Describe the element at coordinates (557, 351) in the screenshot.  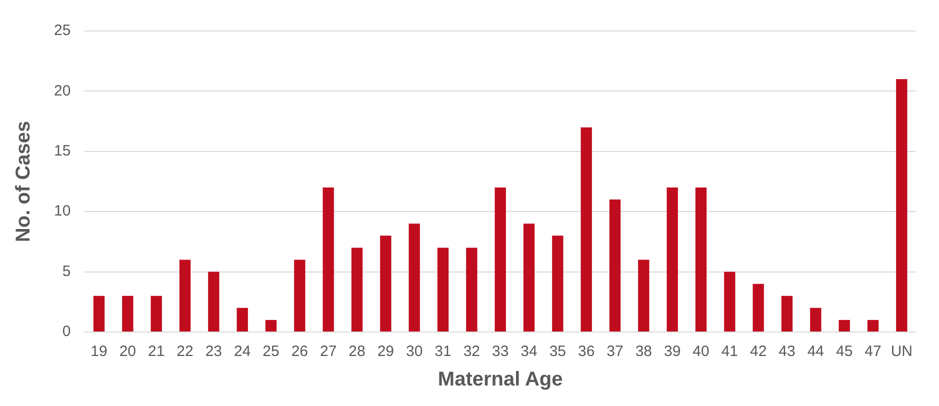
I see `x-tick-label: 35` at that location.